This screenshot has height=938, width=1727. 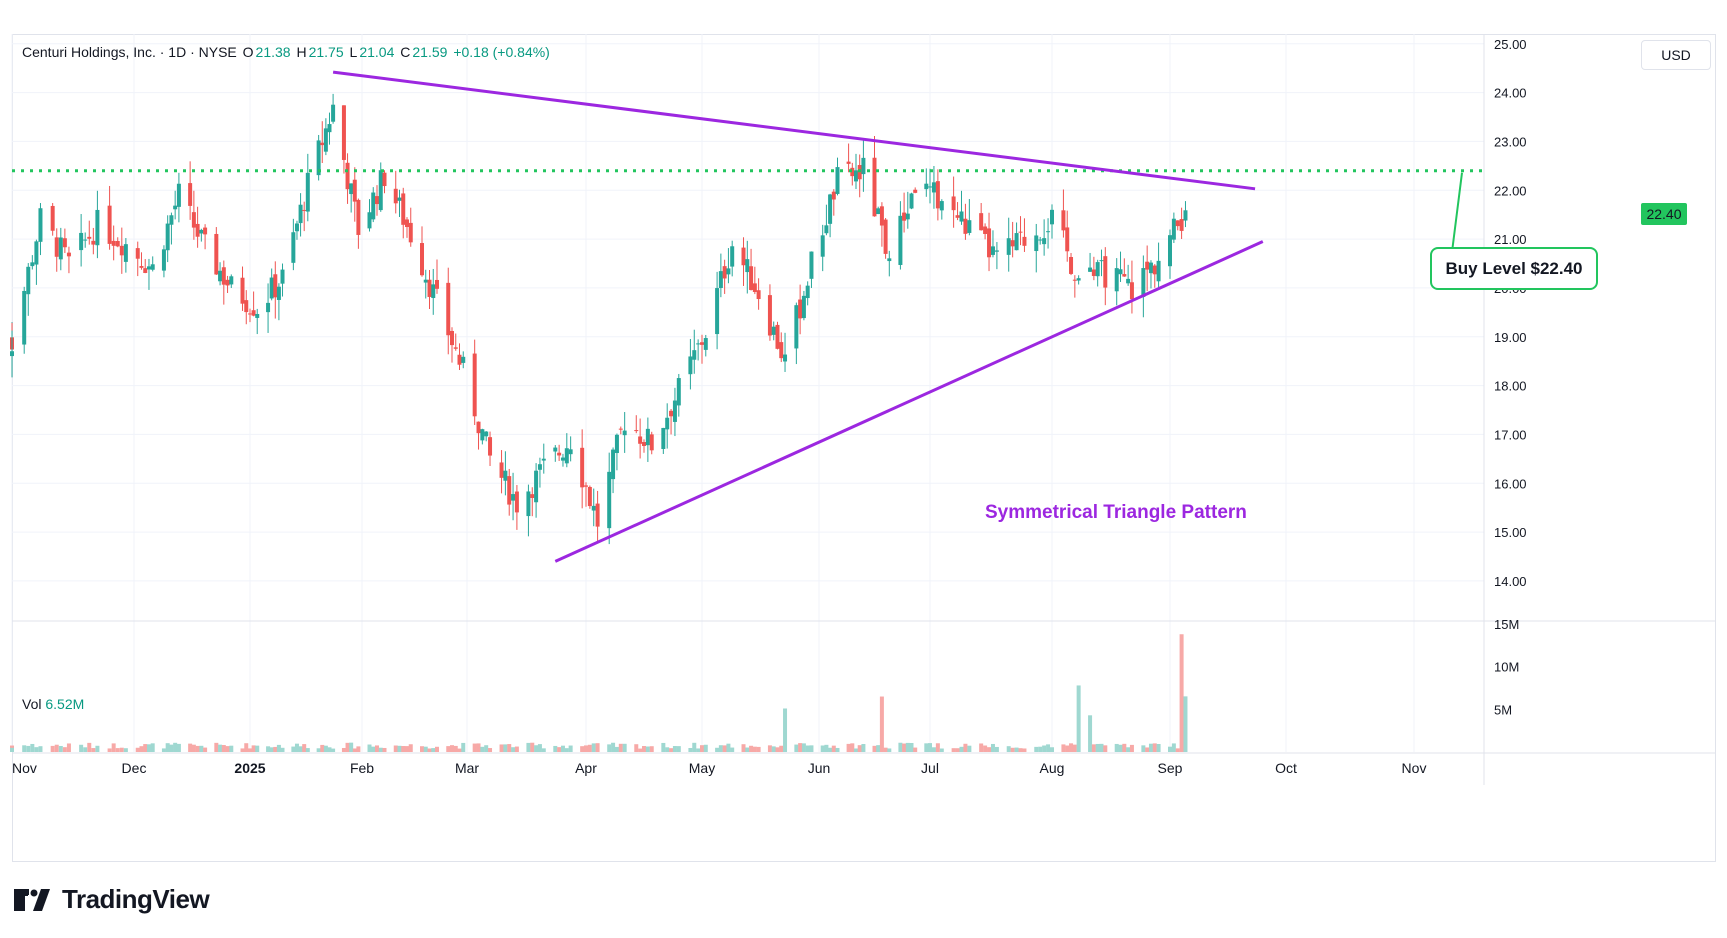 What do you see at coordinates (467, 768) in the screenshot?
I see `time-tick-label: Mar` at bounding box center [467, 768].